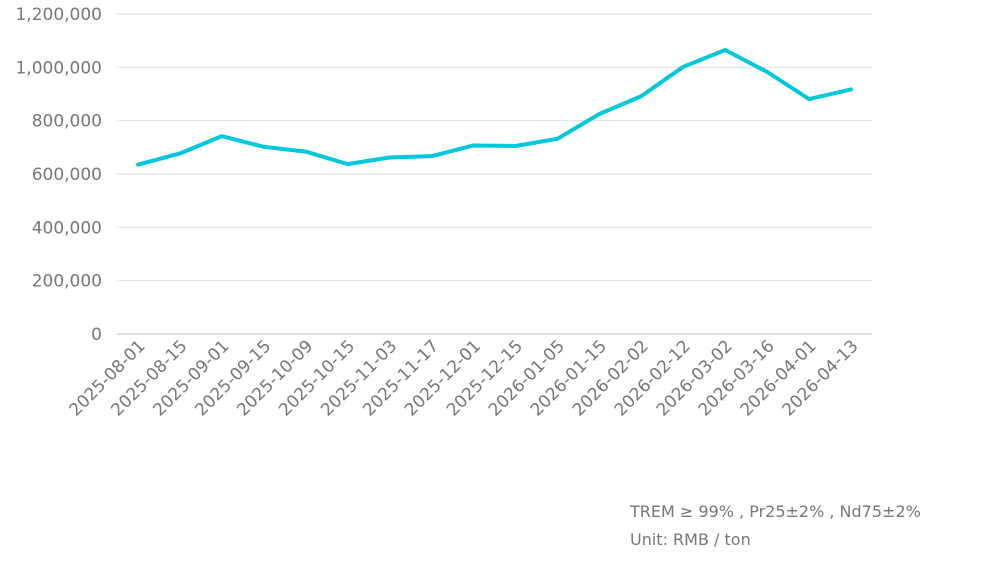  What do you see at coordinates (67, 122) in the screenshot?
I see `y-tick-label: 800,000` at bounding box center [67, 122].